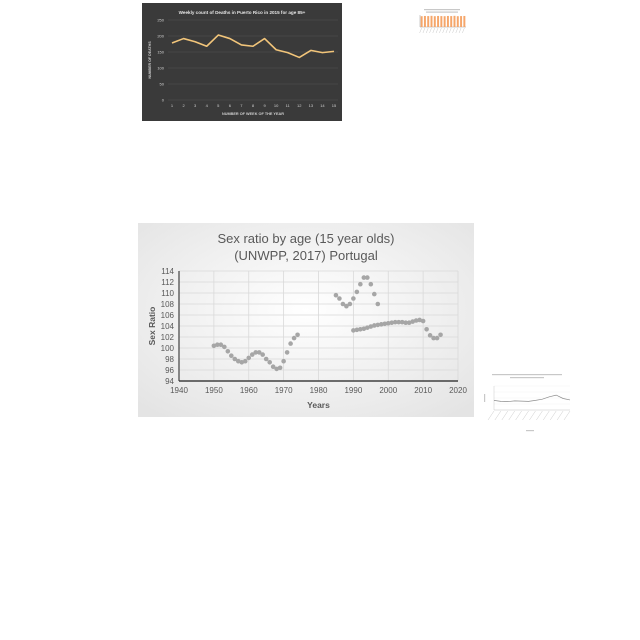  Describe the element at coordinates (276, 105) in the screenshot. I see `x-tick-label: 10` at that location.